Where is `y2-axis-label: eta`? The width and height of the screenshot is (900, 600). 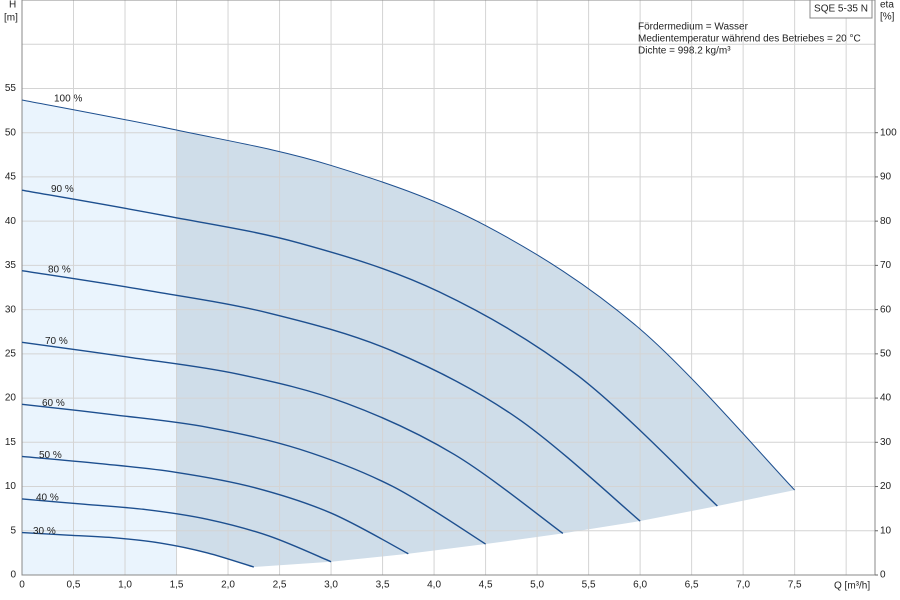 y2-axis-label: eta is located at coordinates (887, 5).